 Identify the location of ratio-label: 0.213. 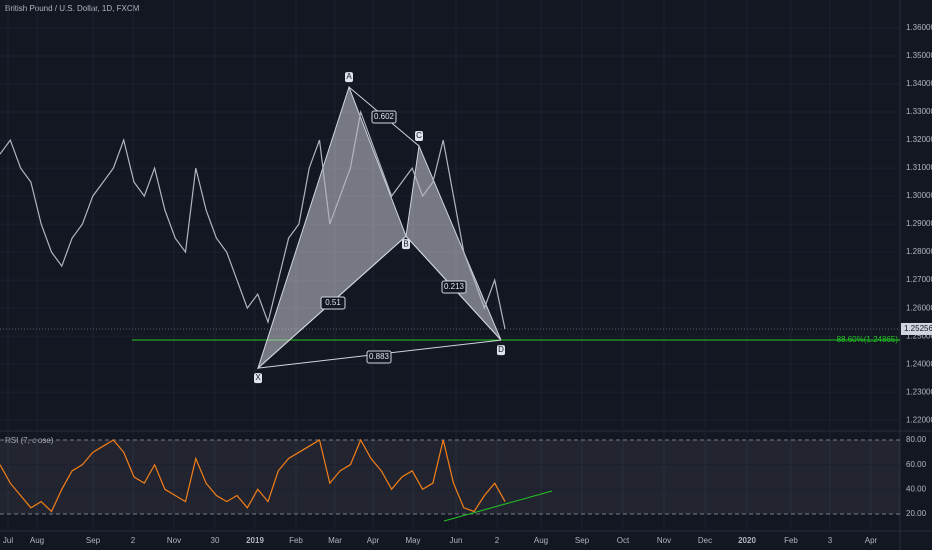
(454, 286).